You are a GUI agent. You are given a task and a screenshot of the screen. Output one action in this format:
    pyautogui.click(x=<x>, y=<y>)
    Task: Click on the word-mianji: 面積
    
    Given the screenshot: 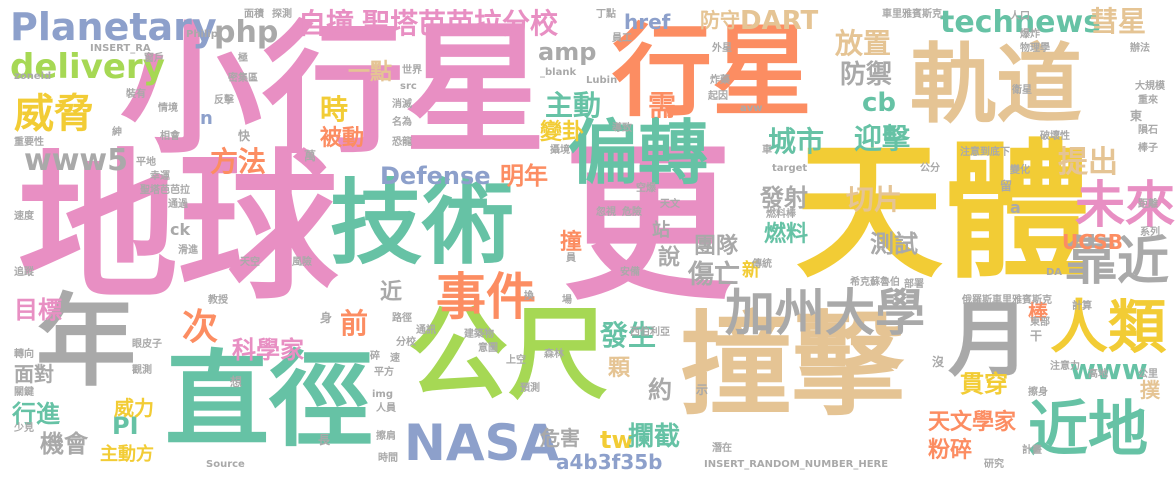 What is the action you would take?
    pyautogui.click(x=254, y=14)
    